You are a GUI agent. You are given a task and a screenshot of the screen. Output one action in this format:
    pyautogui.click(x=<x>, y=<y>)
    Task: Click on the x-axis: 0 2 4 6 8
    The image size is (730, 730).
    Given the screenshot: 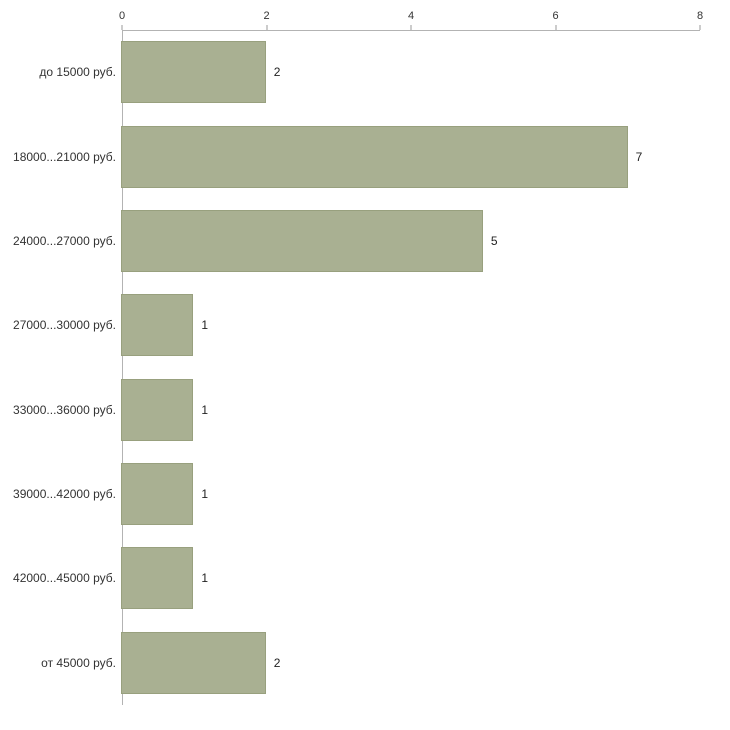 What is the action you would take?
    pyautogui.click(x=411, y=15)
    